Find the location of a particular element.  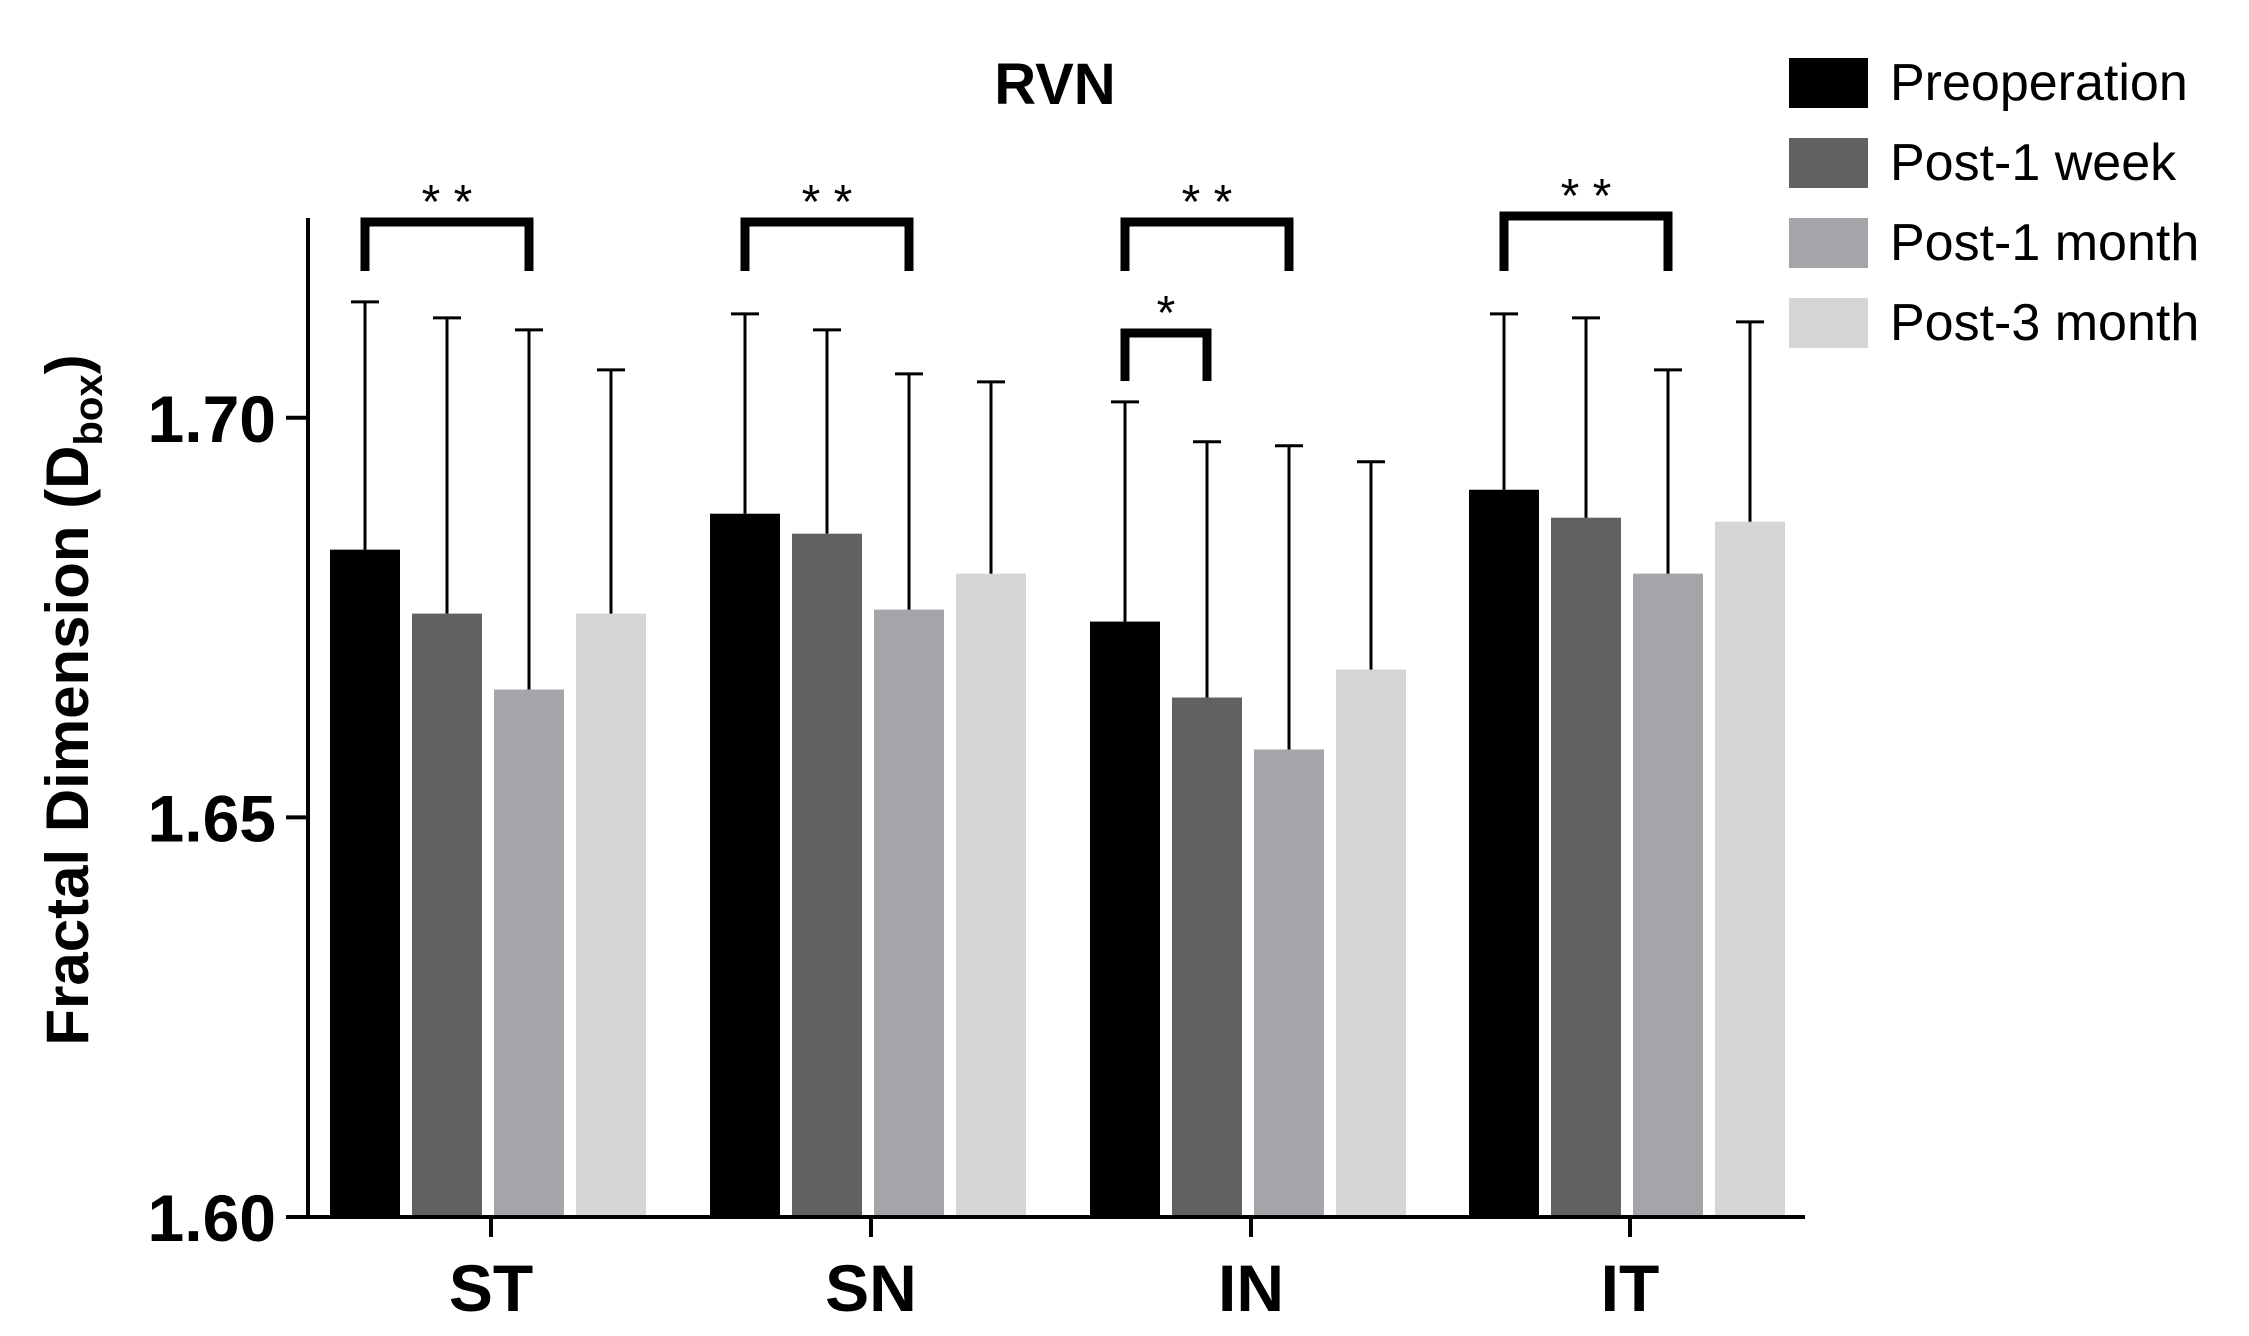

legend-item-post-3-month: Post-3 month is located at coordinates (1994, 323).